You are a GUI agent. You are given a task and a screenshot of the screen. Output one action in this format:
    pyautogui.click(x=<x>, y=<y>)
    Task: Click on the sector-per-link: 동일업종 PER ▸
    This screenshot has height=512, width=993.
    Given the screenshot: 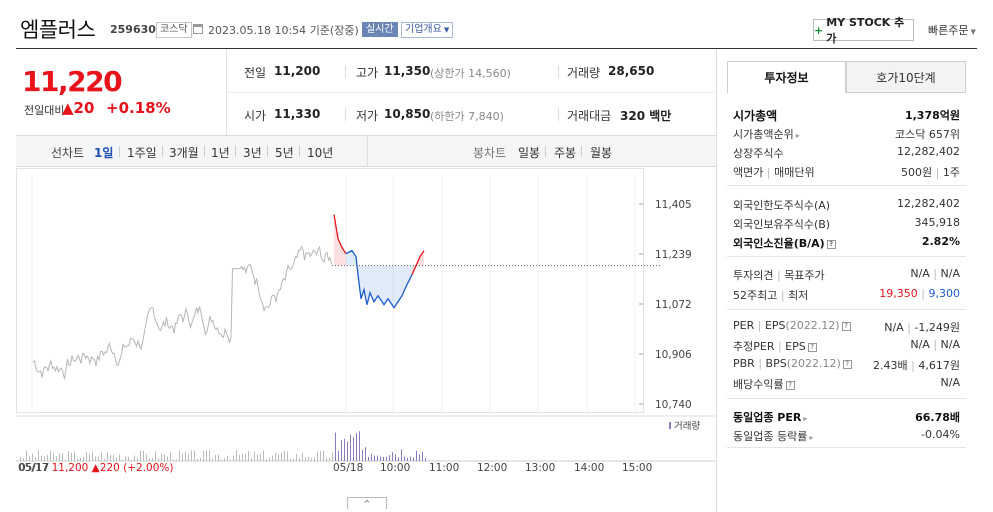 What is the action you would take?
    pyautogui.click(x=770, y=417)
    